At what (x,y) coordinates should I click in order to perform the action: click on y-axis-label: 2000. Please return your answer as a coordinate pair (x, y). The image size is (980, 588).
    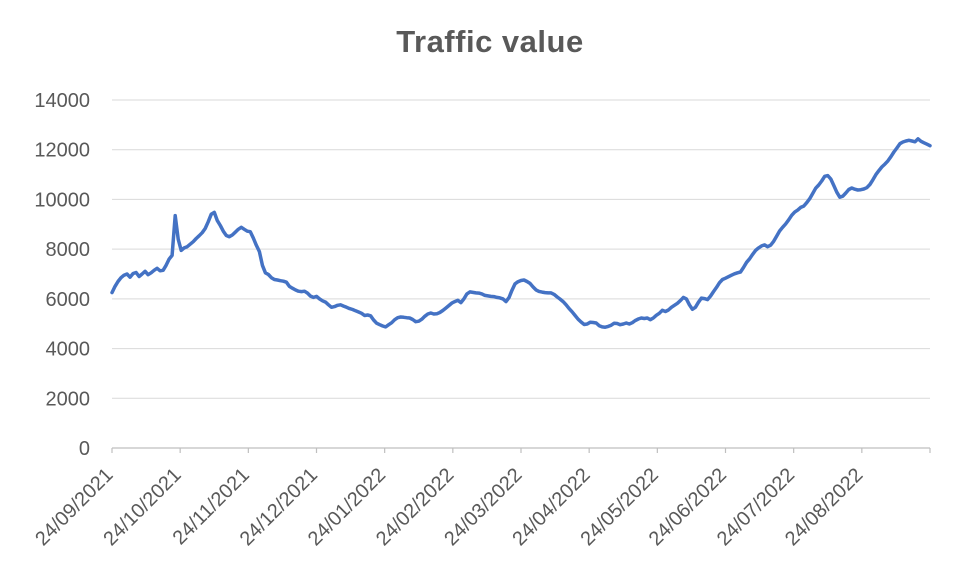
    Looking at the image, I should click on (68, 399).